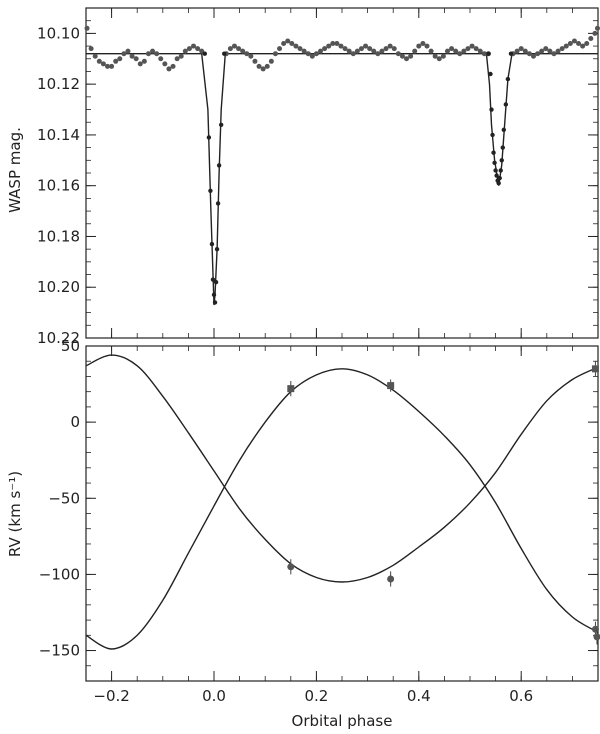  Describe the element at coordinates (15, 170) in the screenshot. I see `lightcurve-y-axis-title: WASP mag.` at that location.